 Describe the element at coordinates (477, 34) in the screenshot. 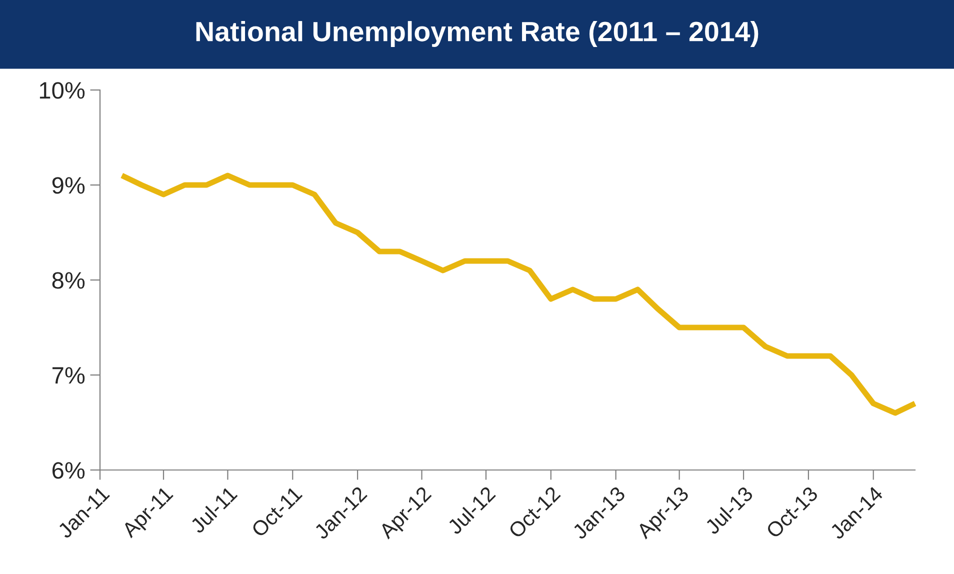

I see `chart-title: National Unemployment Rate (2011 – 2014)` at that location.